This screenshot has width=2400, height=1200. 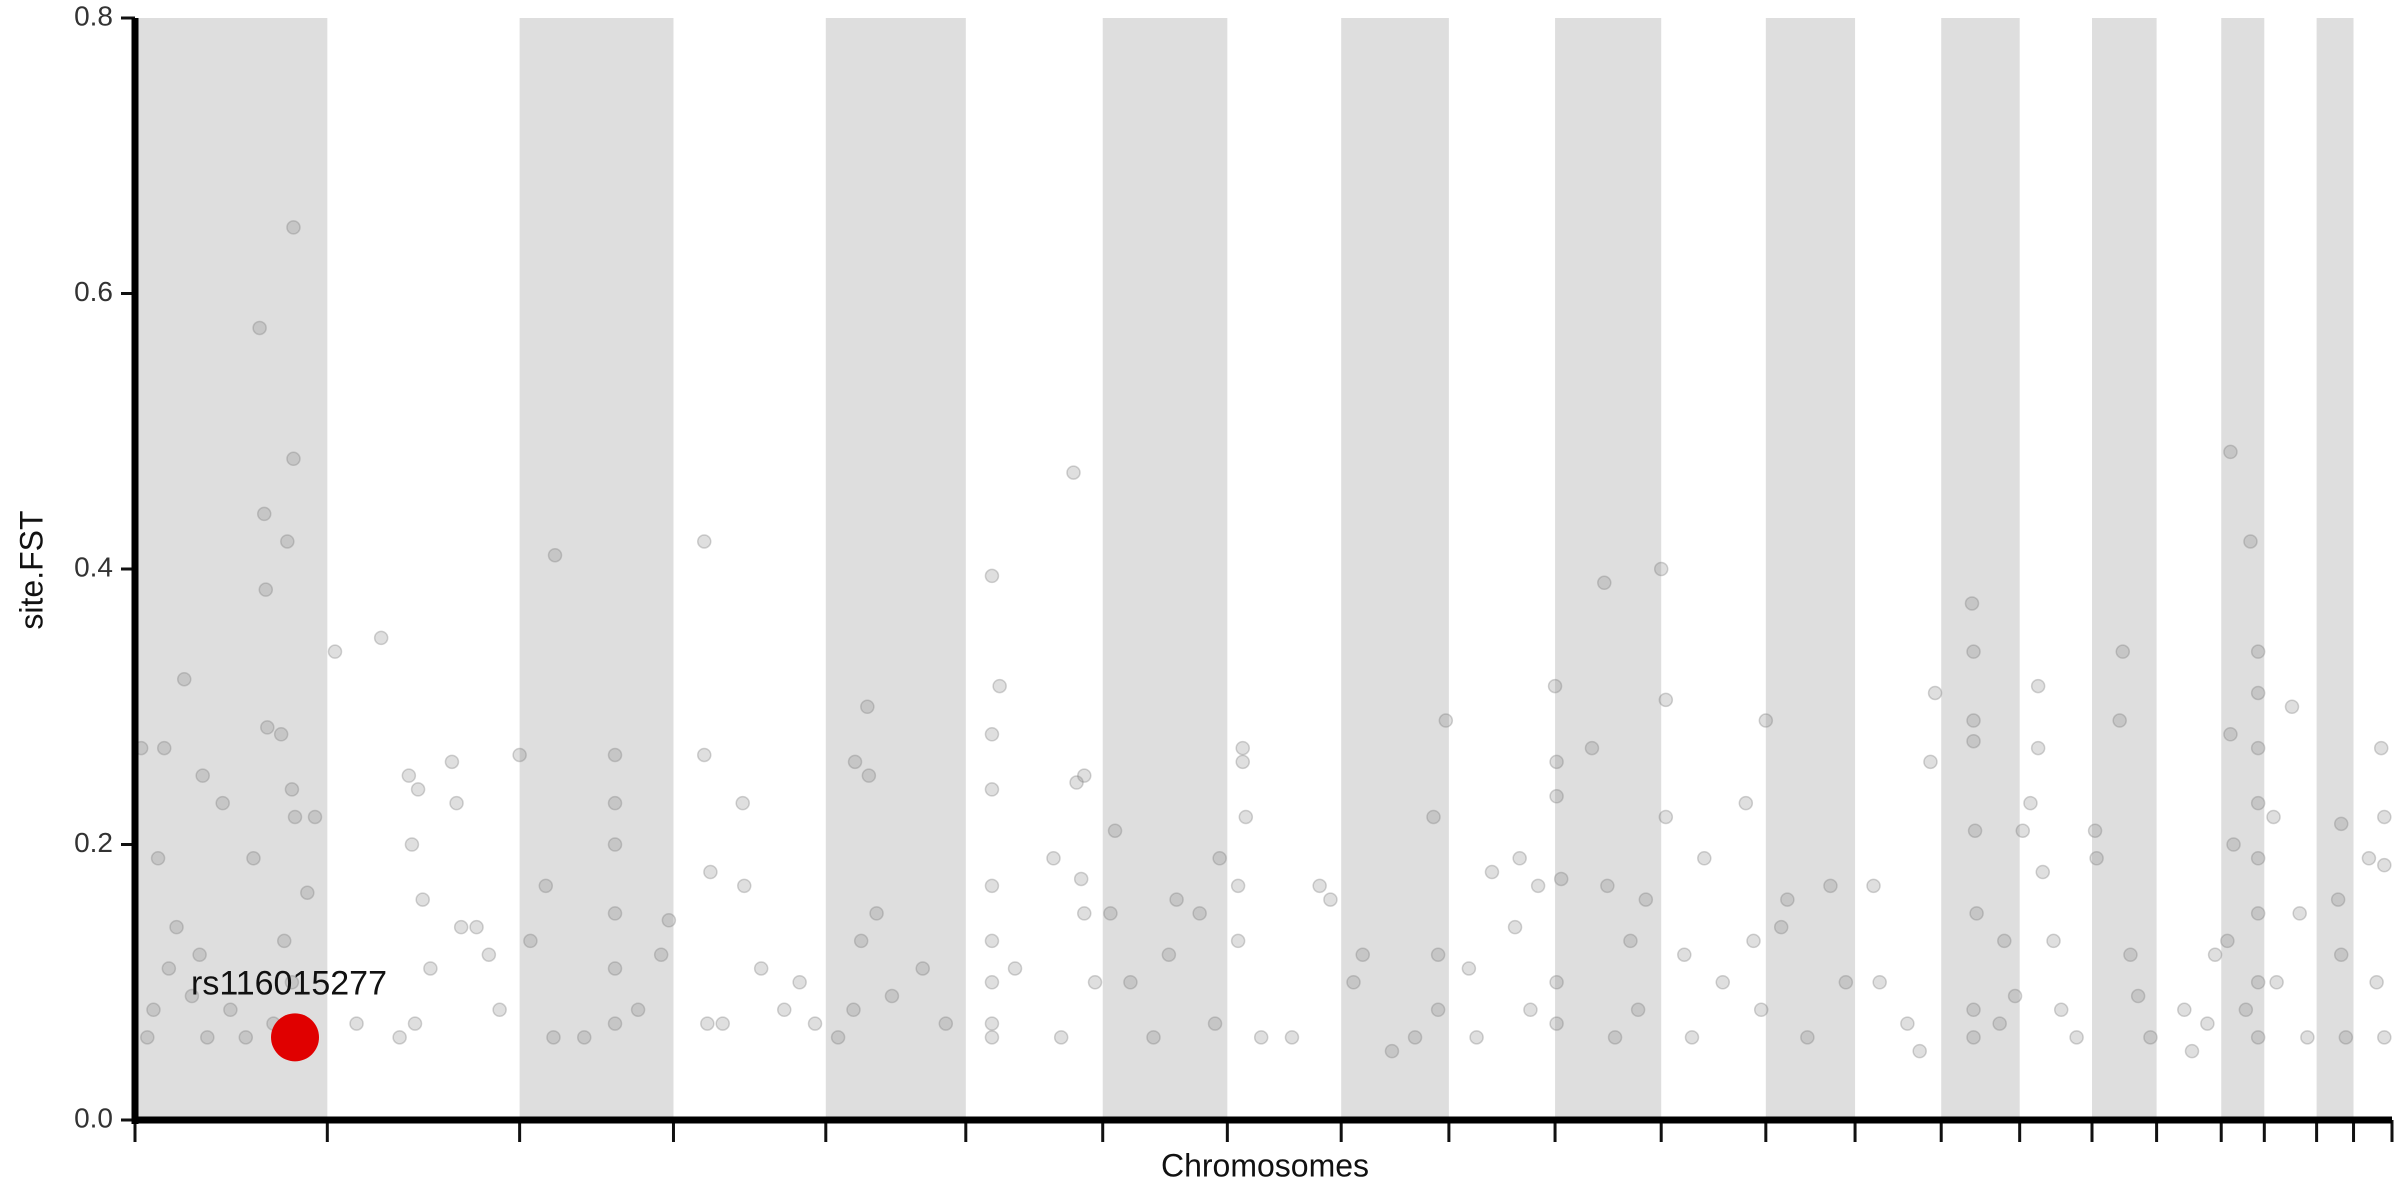 What do you see at coordinates (93, 15) in the screenshot?
I see `y-tick-label: 0.8` at bounding box center [93, 15].